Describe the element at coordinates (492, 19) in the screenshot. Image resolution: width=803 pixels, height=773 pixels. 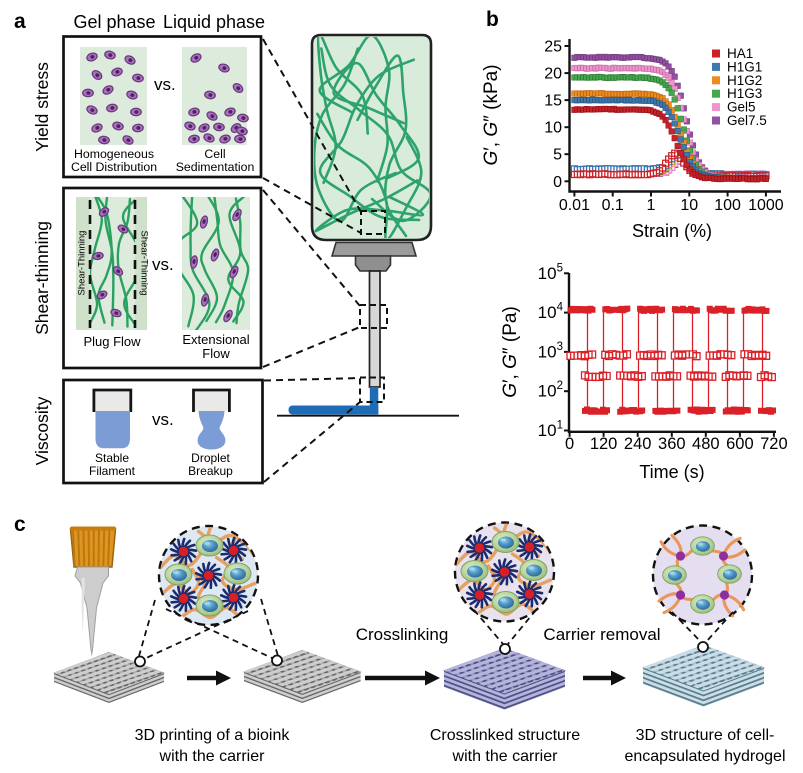
I see `svg-text: b` at that location.